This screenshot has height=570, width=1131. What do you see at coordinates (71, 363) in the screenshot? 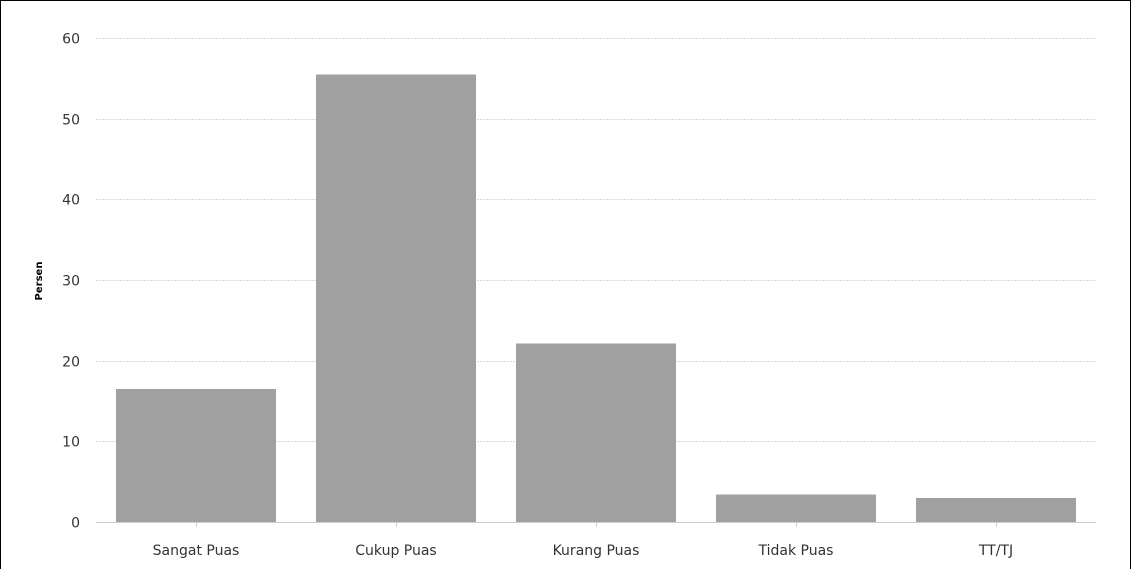
I see `y-tick-label: 20` at bounding box center [71, 363].